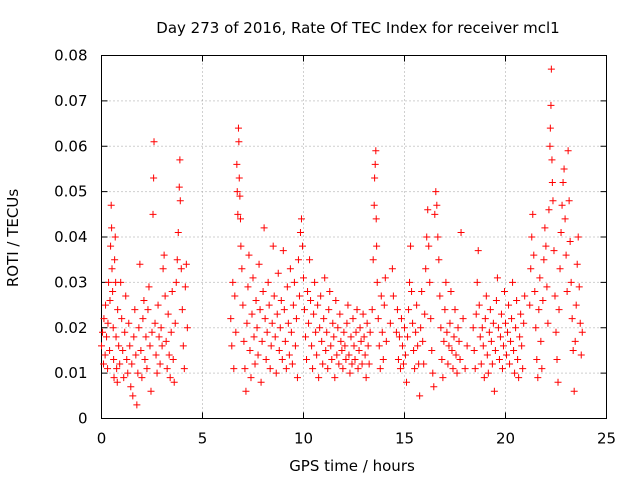 The height and width of the screenshot is (480, 640). What do you see at coordinates (70, 192) in the screenshot?
I see `y-tick-label: 0.05` at bounding box center [70, 192].